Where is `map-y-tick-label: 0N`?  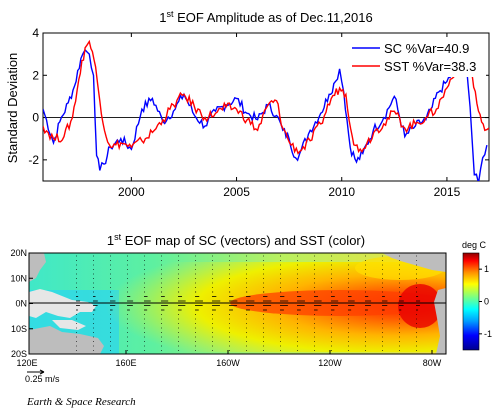
map-y-tick-label: 0N is located at coordinates (21, 304).